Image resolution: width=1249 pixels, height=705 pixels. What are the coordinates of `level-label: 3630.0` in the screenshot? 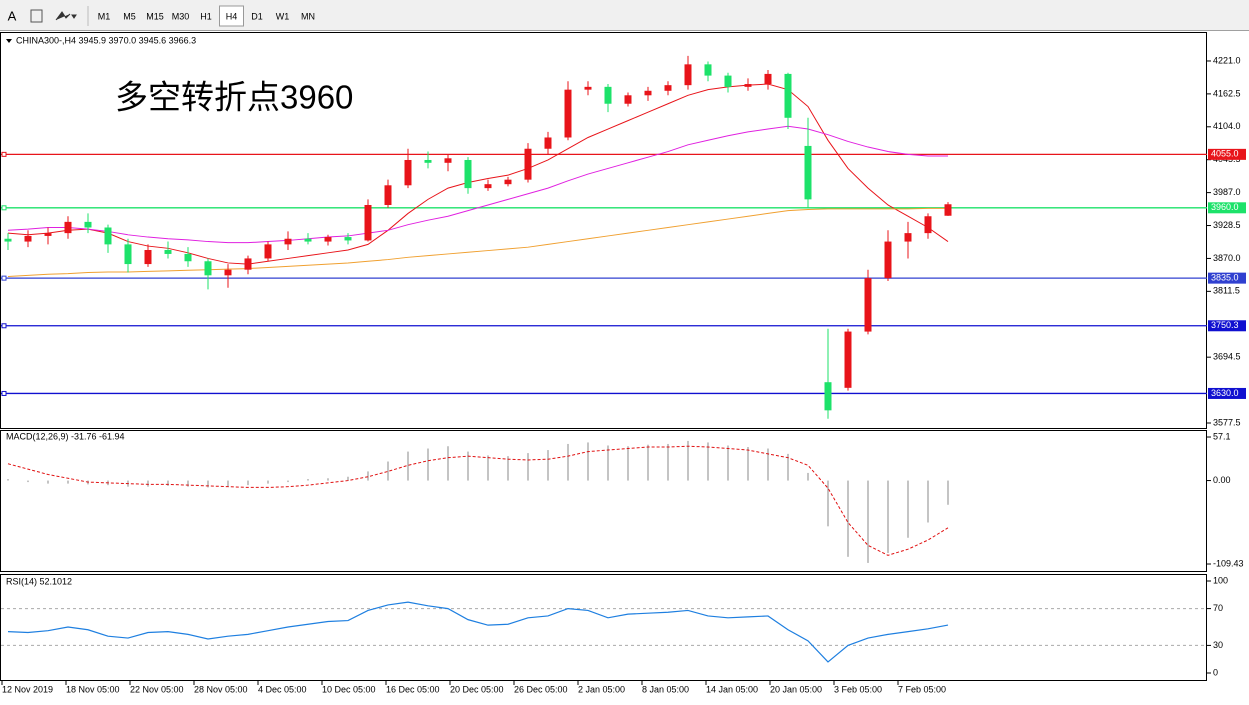 It's located at (1225, 393).